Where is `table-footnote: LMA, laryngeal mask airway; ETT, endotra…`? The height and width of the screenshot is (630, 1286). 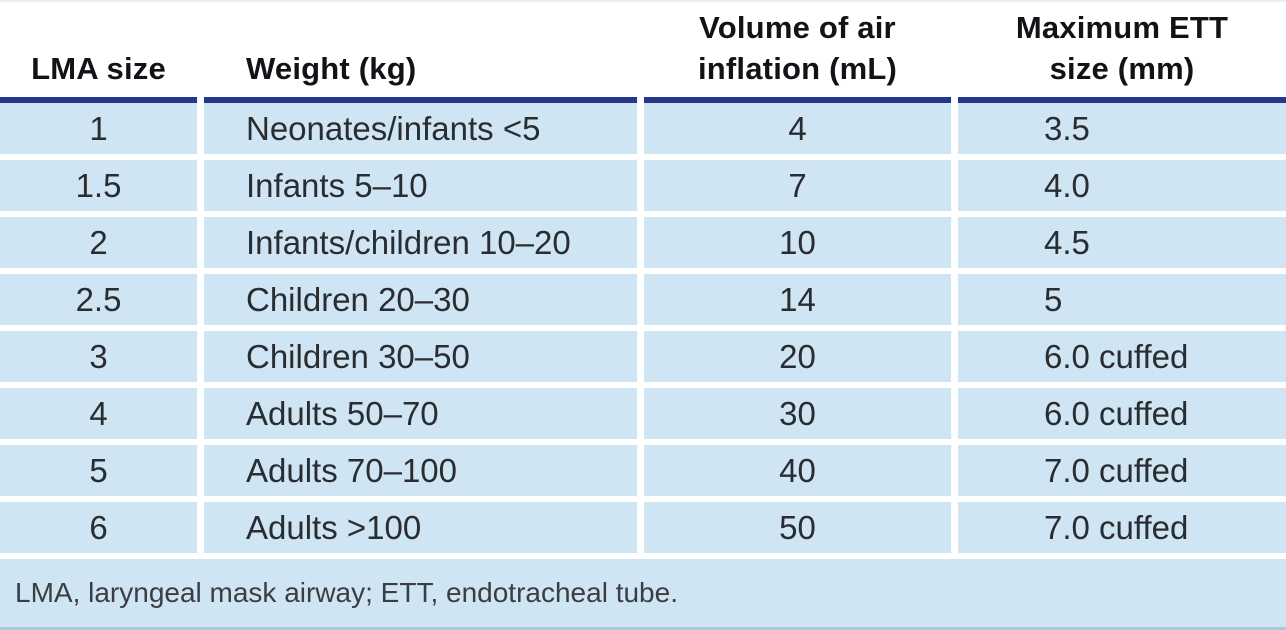
table-footnote: LMA, laryngeal mask airway; ETT, endotra… is located at coordinates (643, 594).